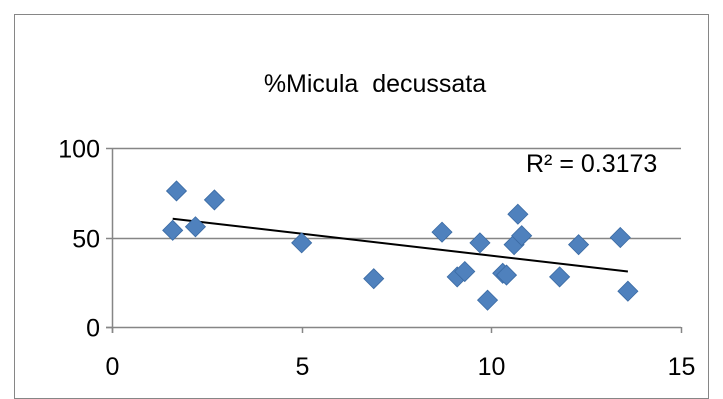 The image size is (723, 399). I want to click on x-tick-labels: 0 5 10 15, so click(401, 367).